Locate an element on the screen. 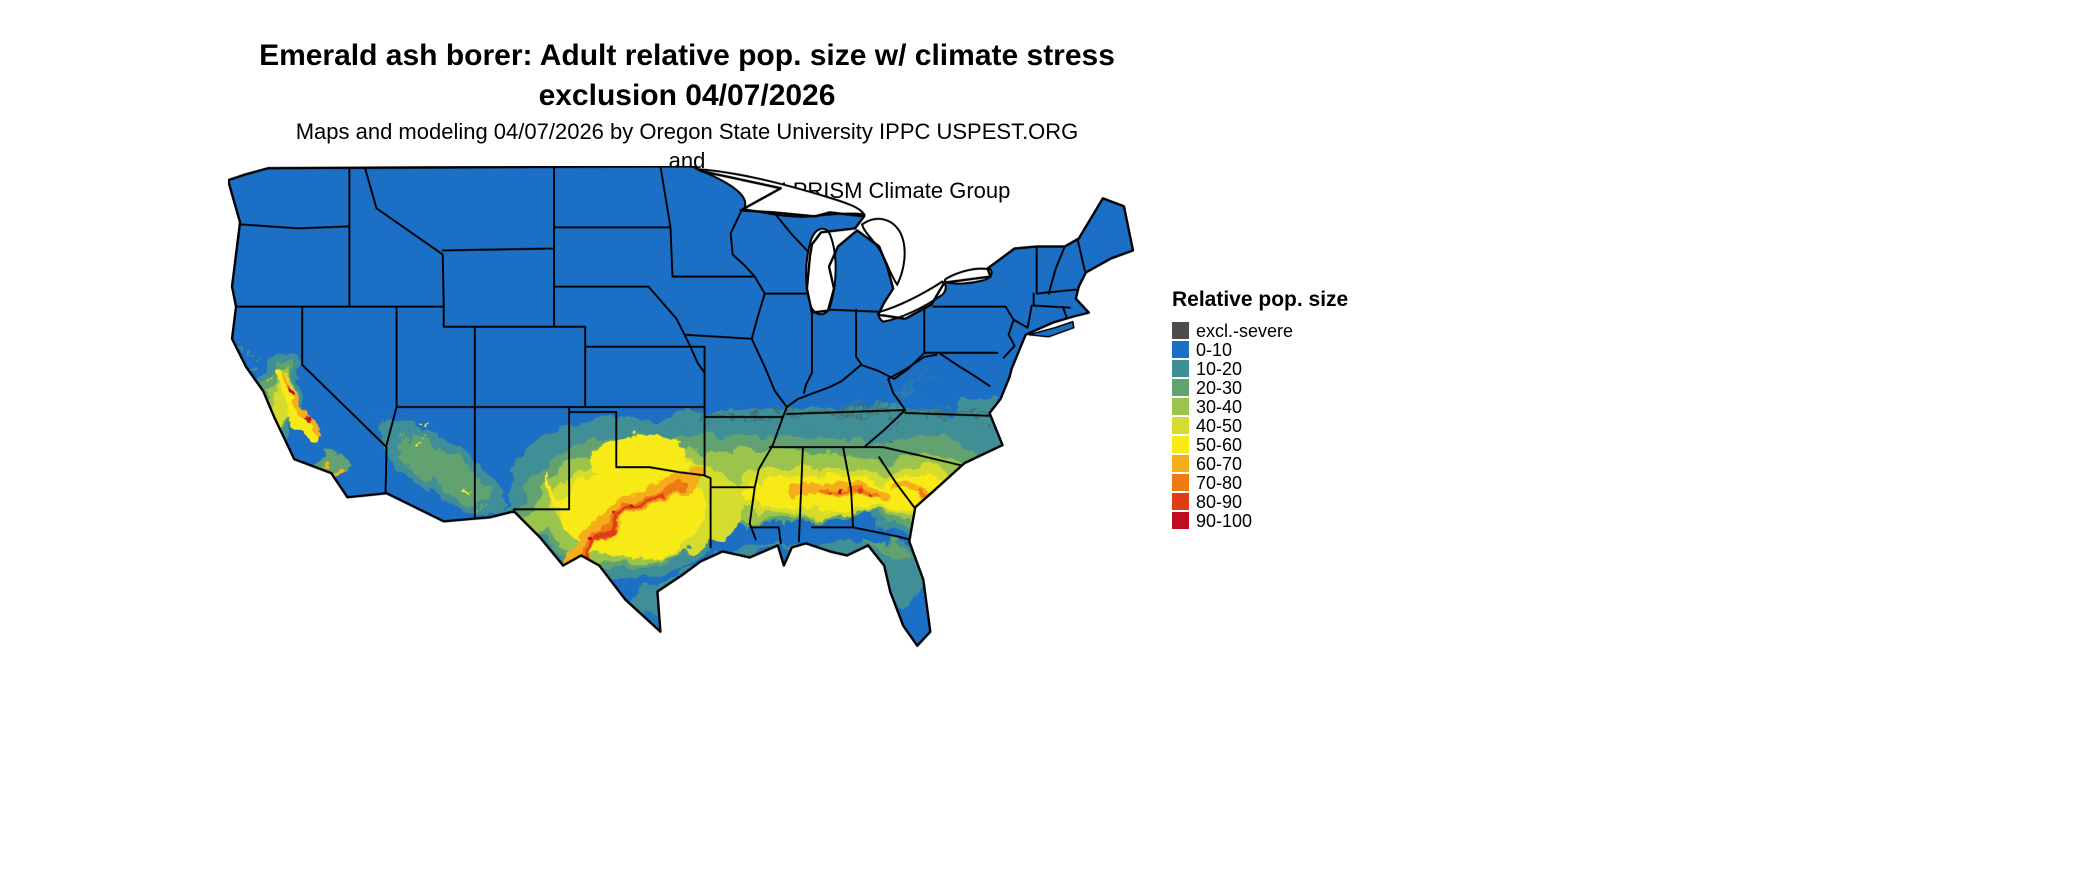  legend-title: Relative pop. size is located at coordinates (1260, 299).